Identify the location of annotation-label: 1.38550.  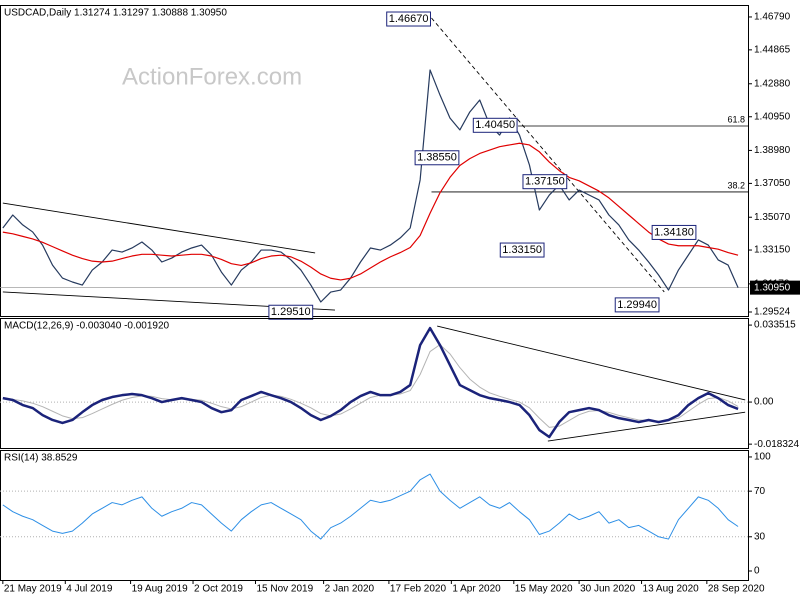
(437, 158).